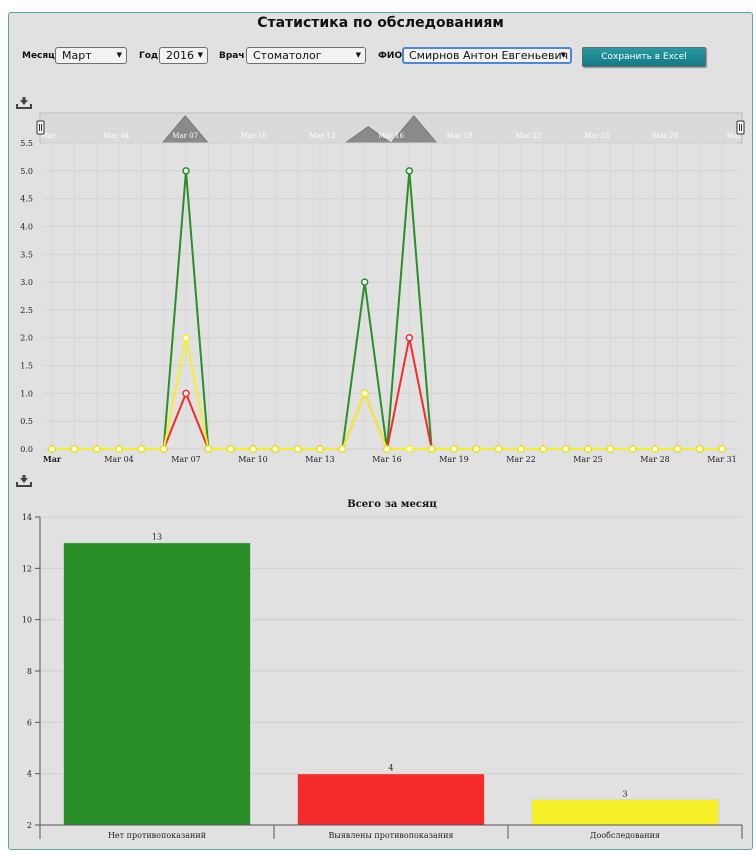 Image resolution: width=756 pixels, height=855 pixels. Describe the element at coordinates (624, 793) in the screenshot. I see `bar-value-label: 3` at that location.